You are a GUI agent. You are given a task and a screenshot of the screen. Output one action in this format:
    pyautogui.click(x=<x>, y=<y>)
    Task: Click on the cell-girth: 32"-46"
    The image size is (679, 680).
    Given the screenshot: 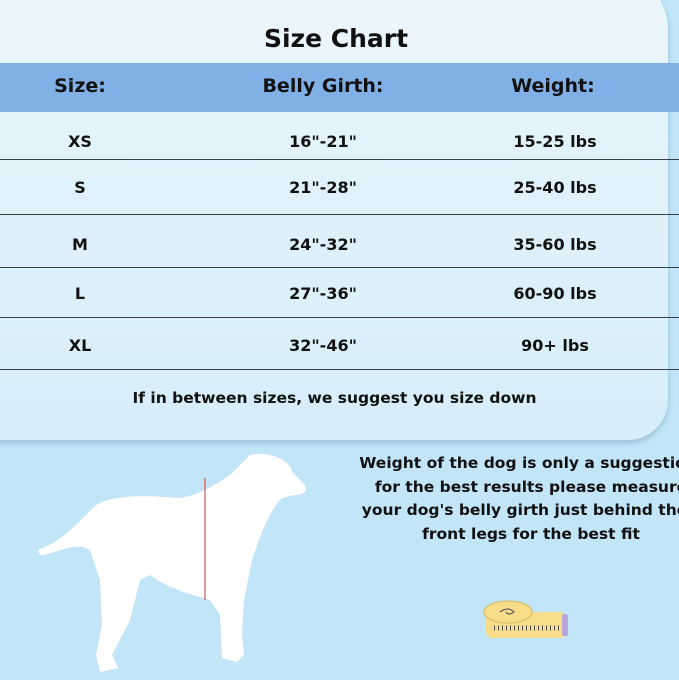 What is the action you would take?
    pyautogui.click(x=323, y=345)
    